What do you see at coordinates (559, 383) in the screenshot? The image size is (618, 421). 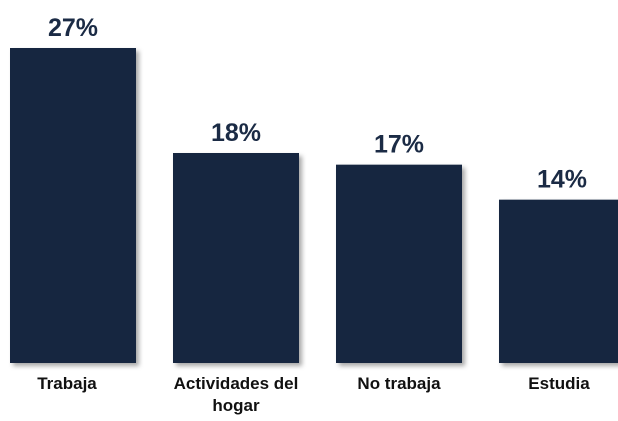 I see `category-label: Estudia` at bounding box center [559, 383].